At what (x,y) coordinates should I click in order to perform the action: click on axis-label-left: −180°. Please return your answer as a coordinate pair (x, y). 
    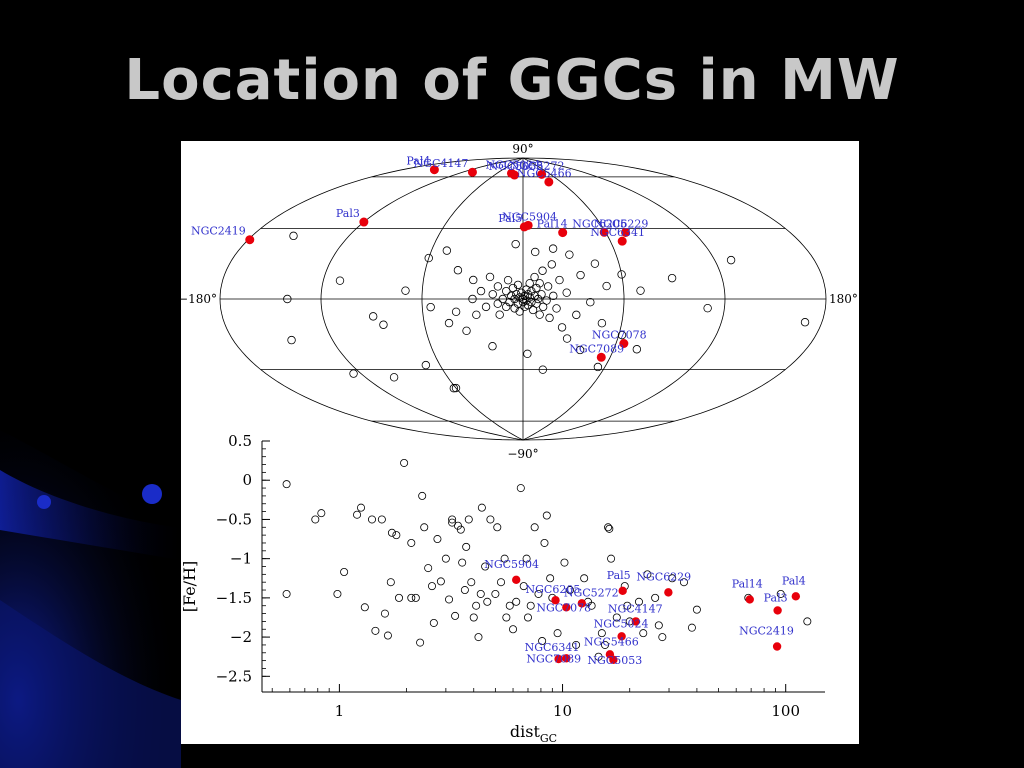
    Looking at the image, I should click on (199, 299).